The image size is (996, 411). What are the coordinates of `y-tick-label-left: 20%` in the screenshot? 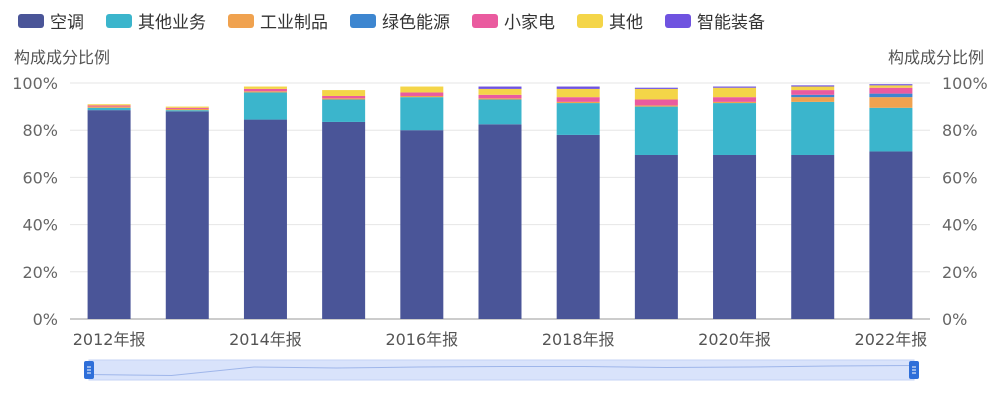 It's located at (40, 272).